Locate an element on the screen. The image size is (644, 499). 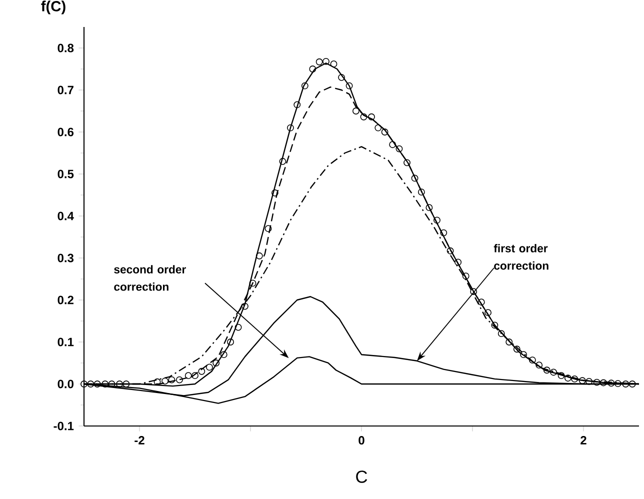
x-tick-label: -2 is located at coordinates (139, 440).